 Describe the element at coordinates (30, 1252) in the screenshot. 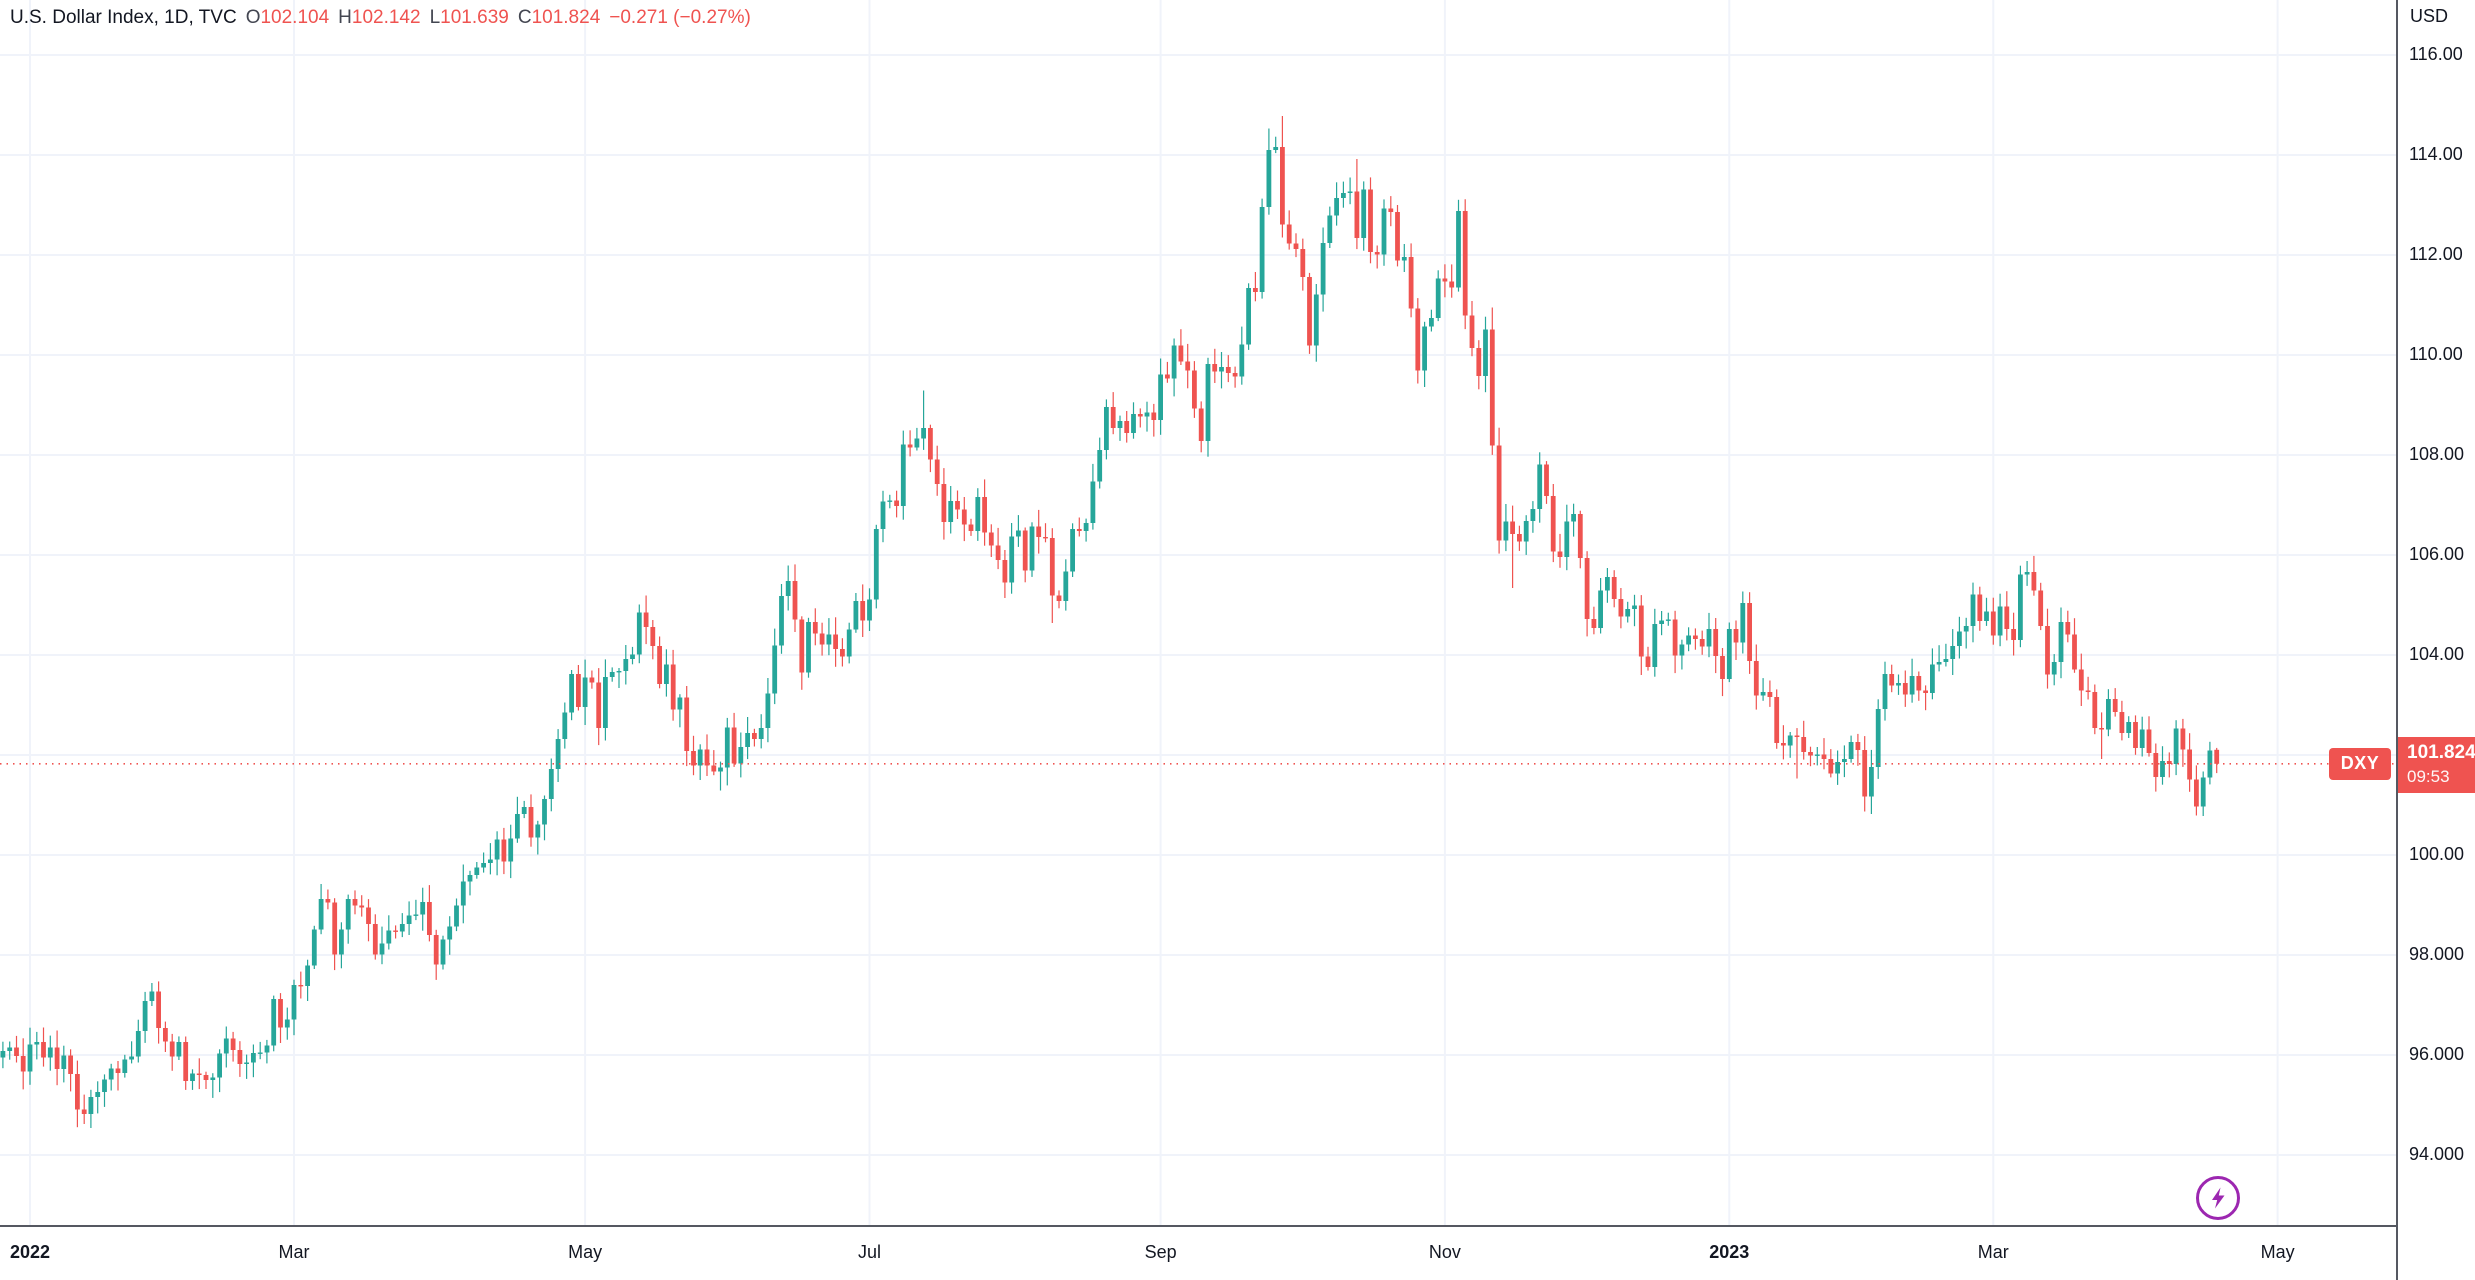

I see `time-axis-label: 2022` at that location.